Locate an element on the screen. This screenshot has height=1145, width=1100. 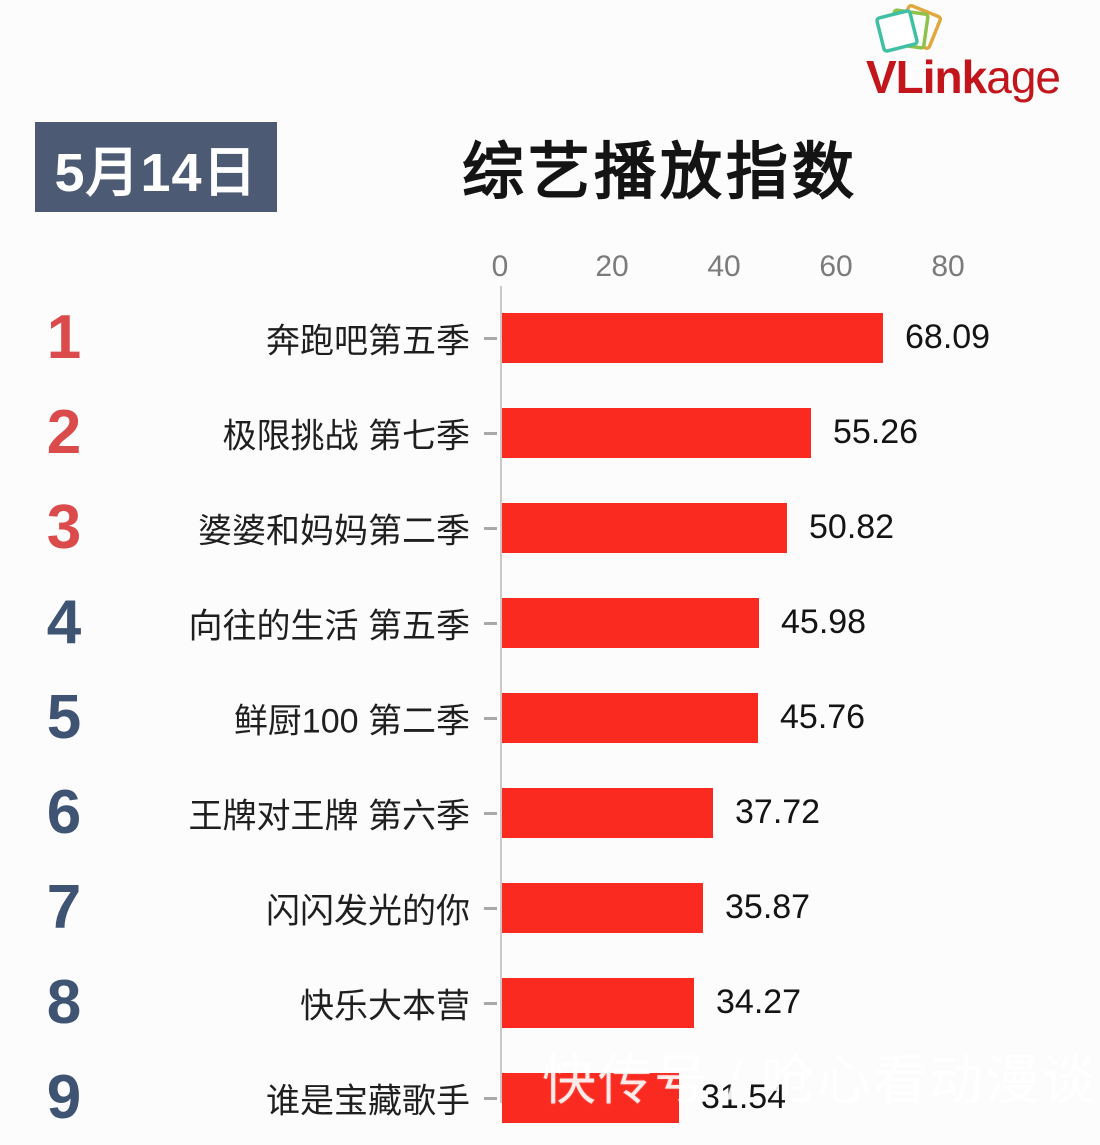
bar-track: 68.09 is located at coordinates (801, 337).